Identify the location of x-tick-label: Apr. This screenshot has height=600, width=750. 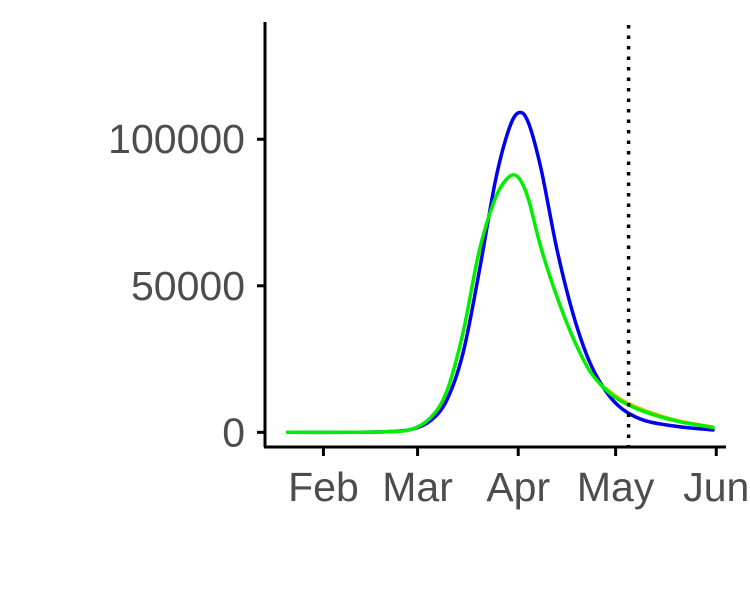
(518, 487).